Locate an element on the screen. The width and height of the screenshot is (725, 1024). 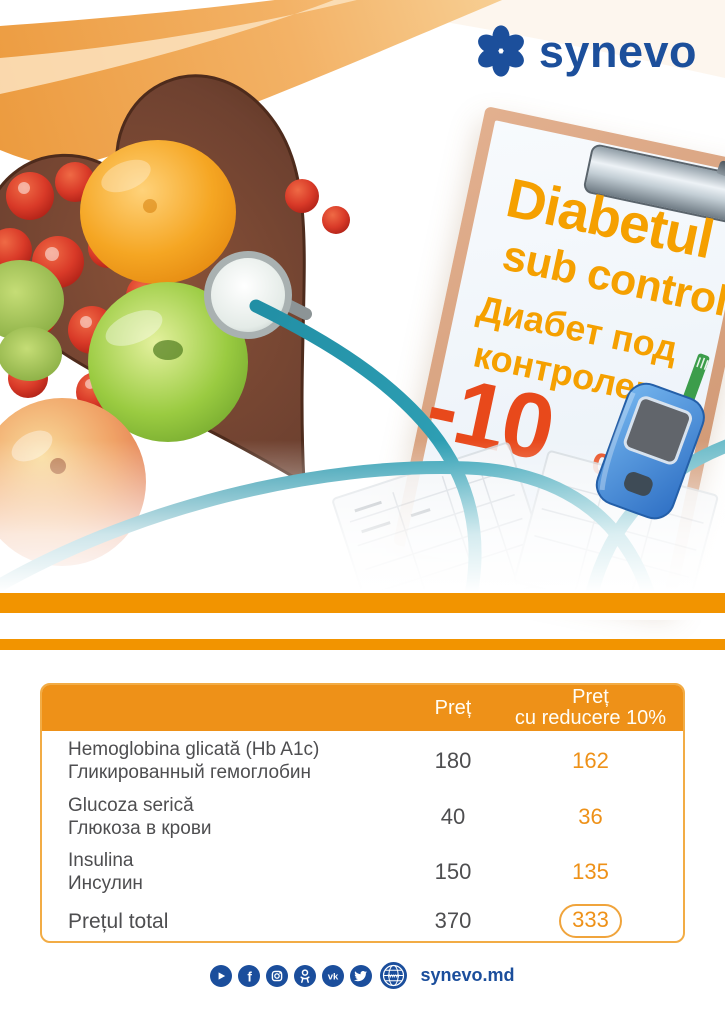
header-discount: Preț cu reducere 10% is located at coordinates (590, 708).